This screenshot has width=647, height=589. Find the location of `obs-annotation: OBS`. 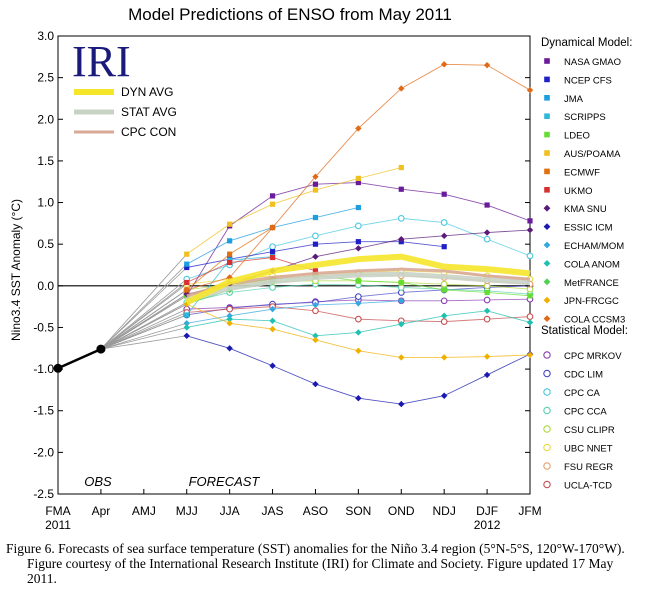

obs-annotation: OBS is located at coordinates (98, 481).